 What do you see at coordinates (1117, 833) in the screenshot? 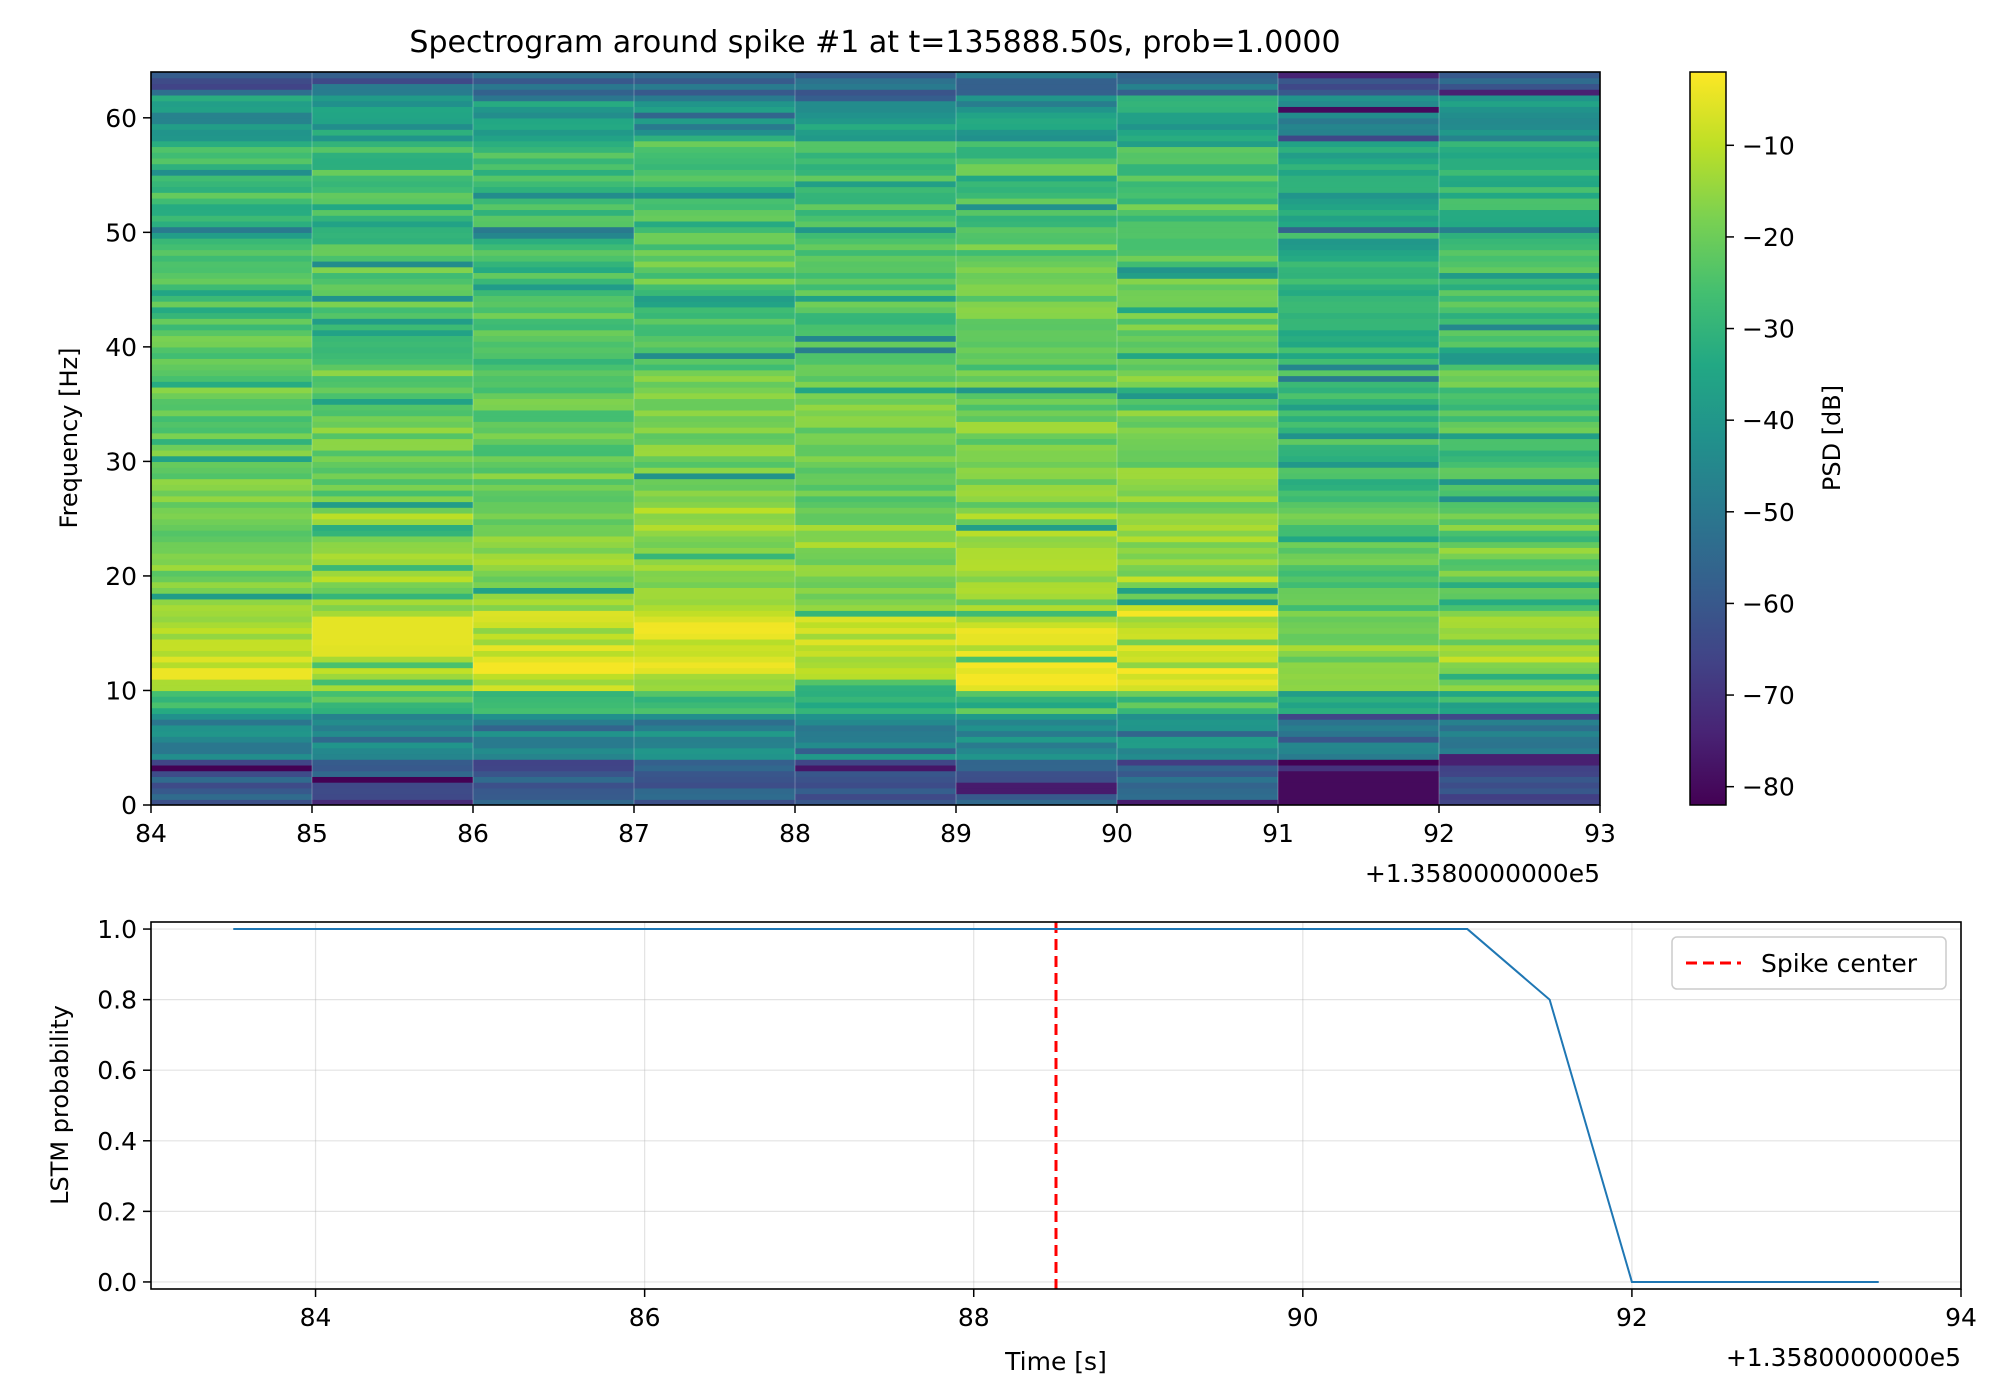
I see `spectrogram-x-tick-label: 90` at bounding box center [1117, 833].